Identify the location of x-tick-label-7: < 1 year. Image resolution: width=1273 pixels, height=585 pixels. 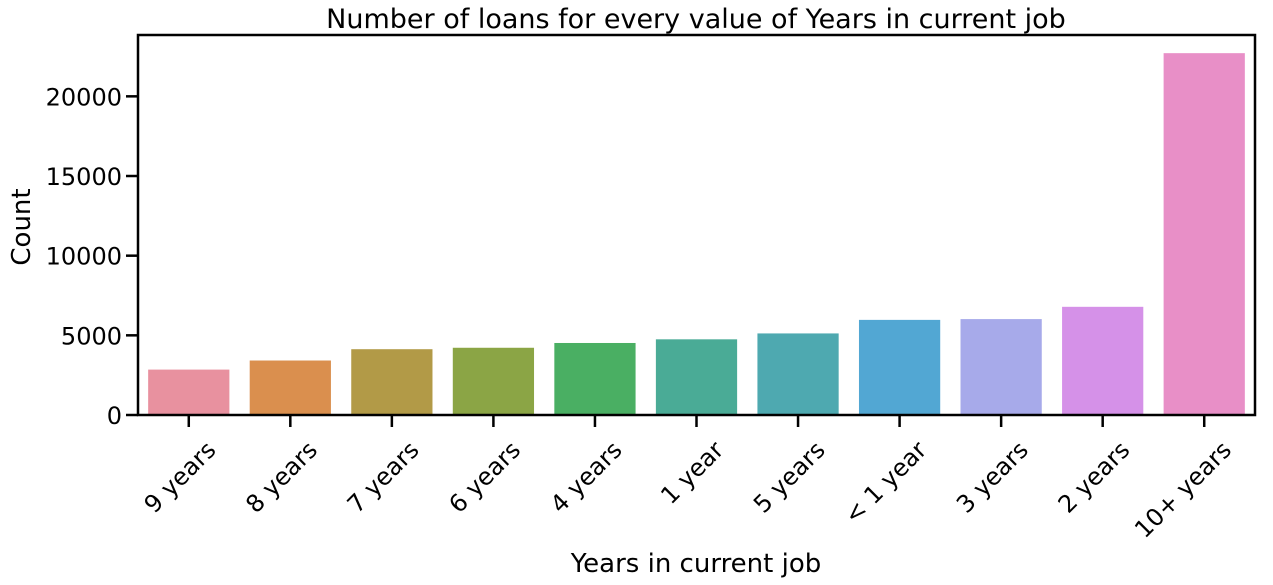
(886, 483).